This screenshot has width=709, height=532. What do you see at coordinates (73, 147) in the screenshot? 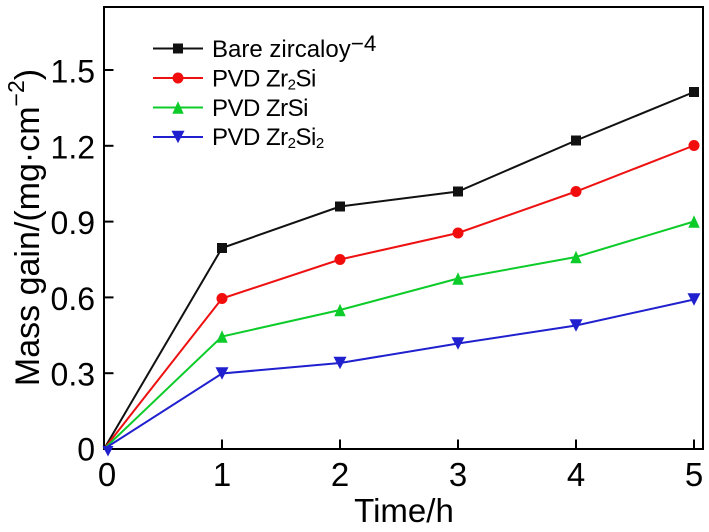
I see `svg-text: 1.2` at bounding box center [73, 147].